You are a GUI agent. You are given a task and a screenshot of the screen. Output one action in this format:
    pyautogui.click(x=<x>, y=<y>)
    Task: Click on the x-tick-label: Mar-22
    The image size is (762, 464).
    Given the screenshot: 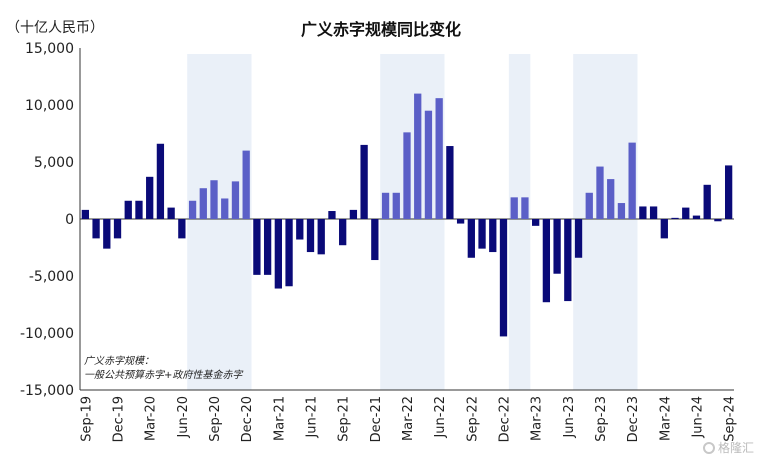 What is the action you would take?
    pyautogui.click(x=408, y=418)
    